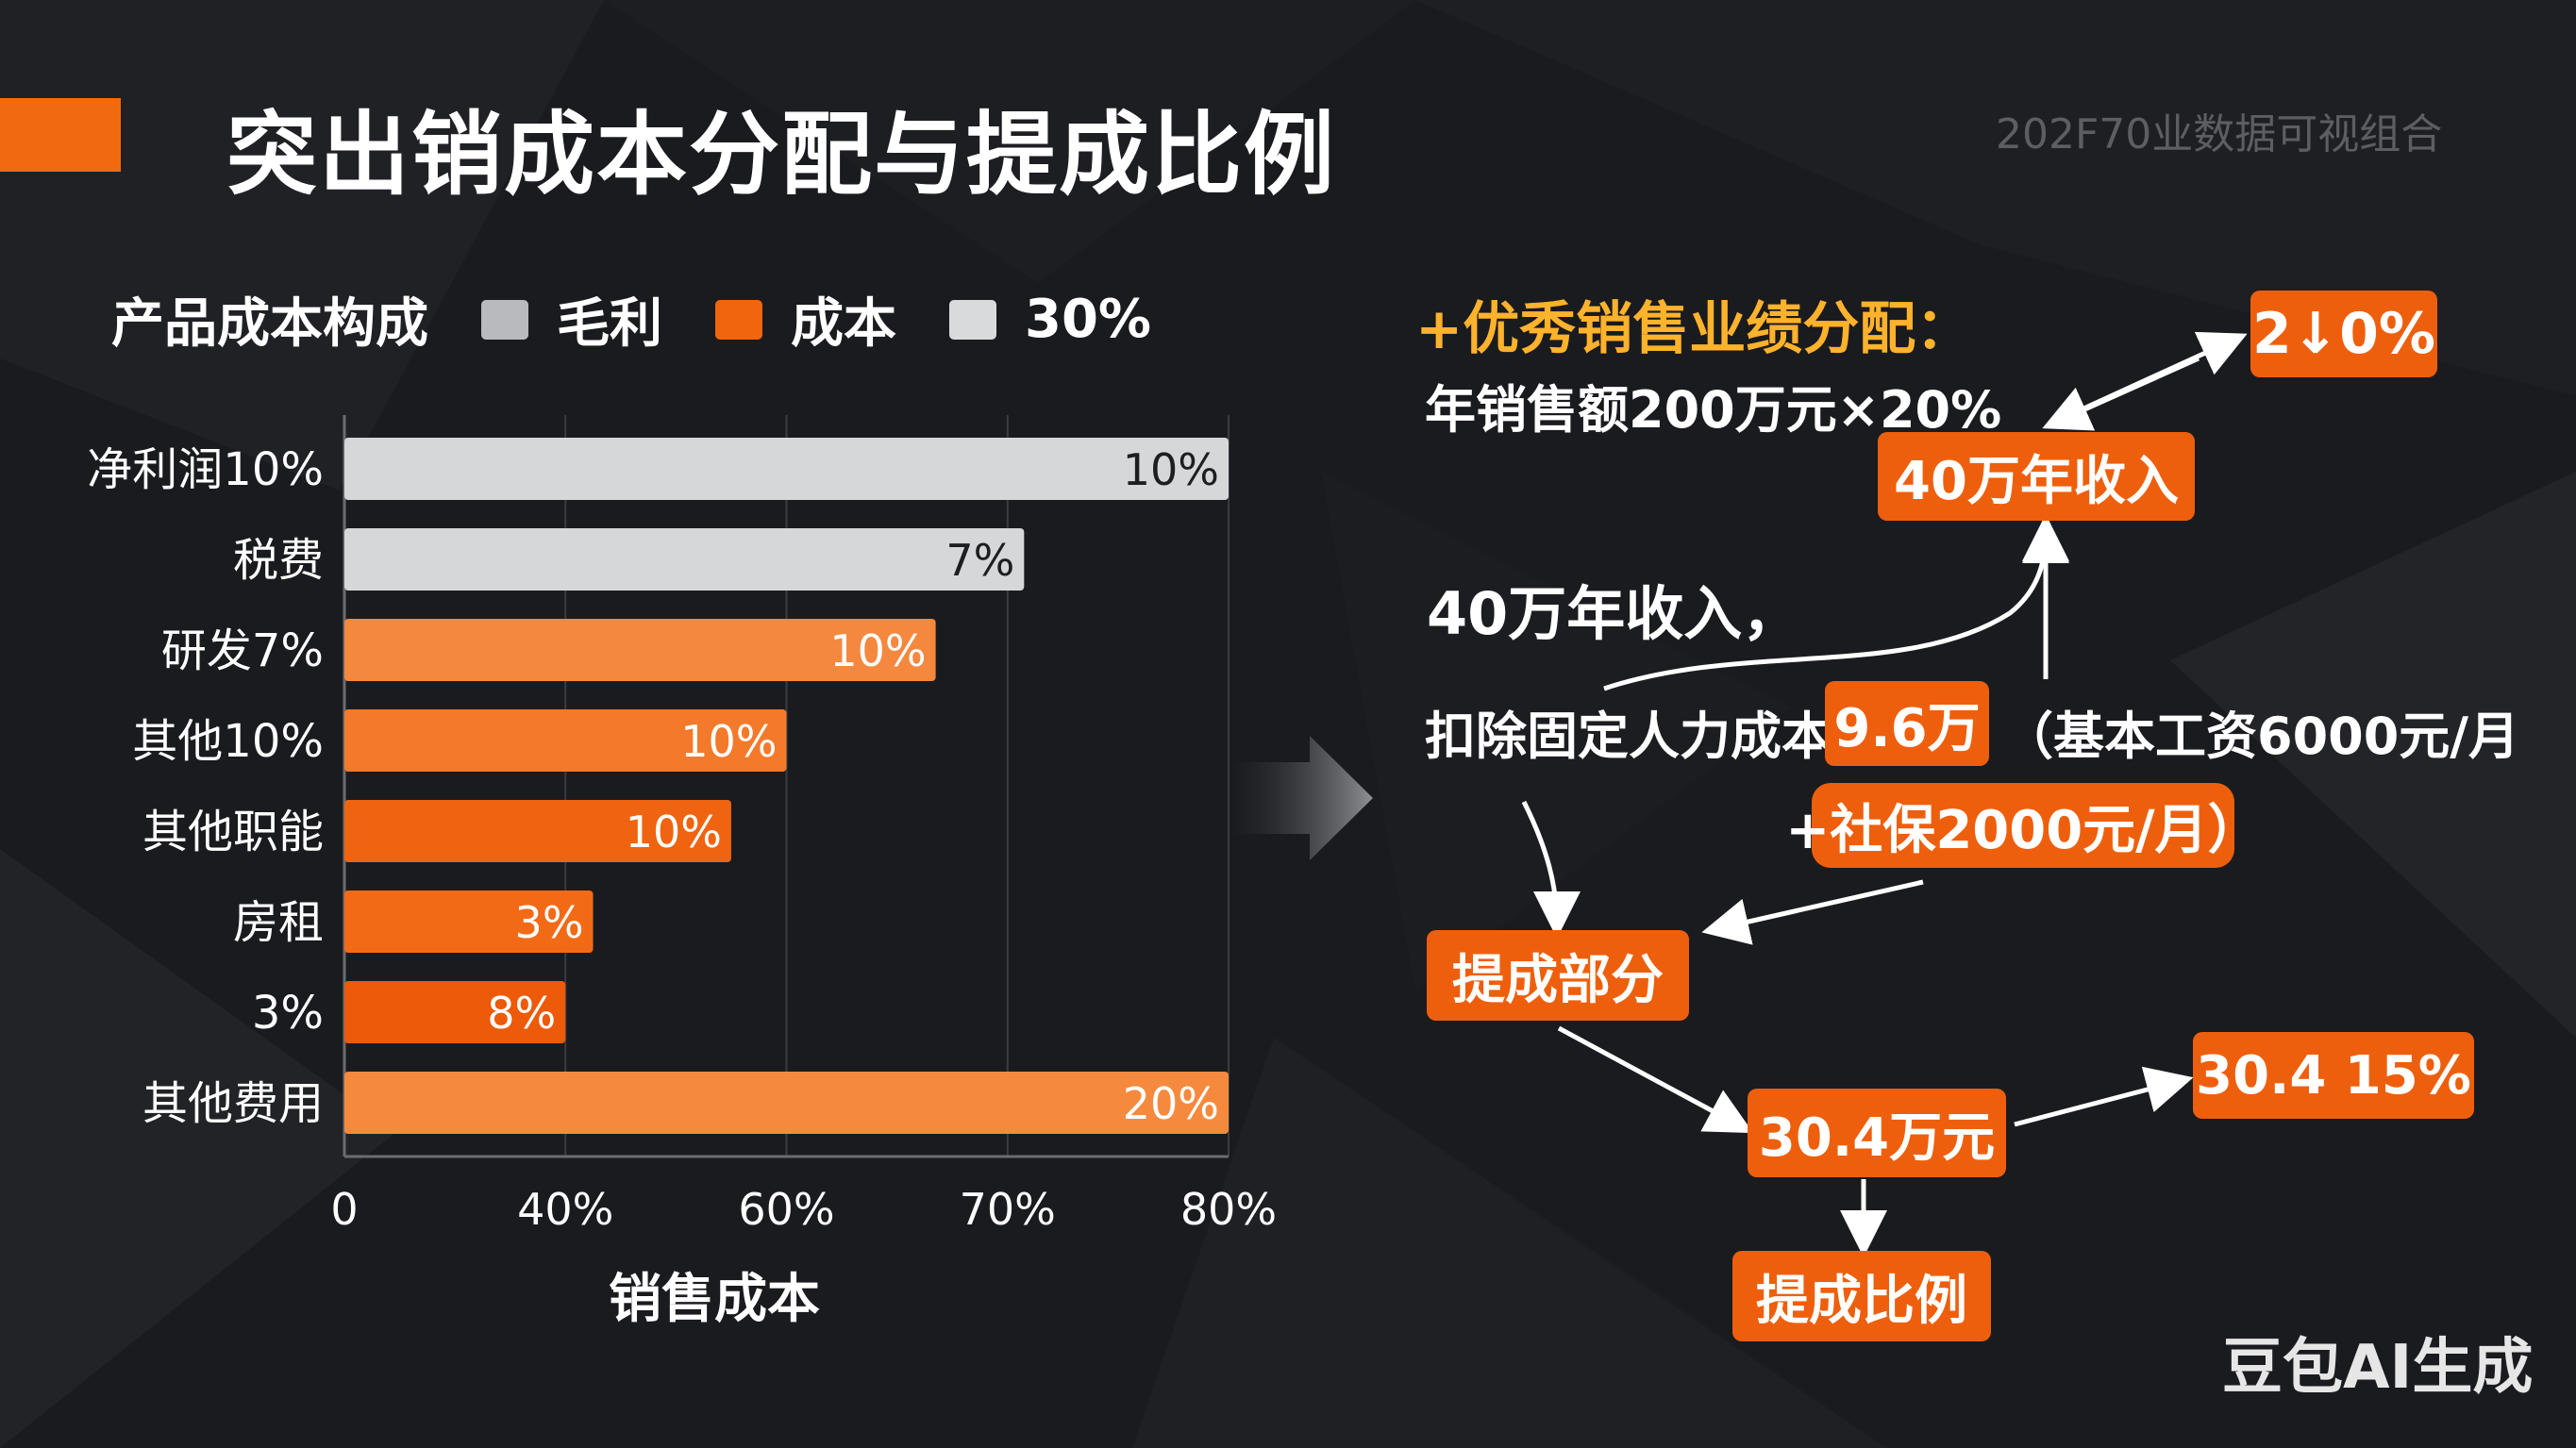 Image resolution: width=2576 pixels, height=1448 pixels. Describe the element at coordinates (233, 832) in the screenshot. I see `category-label: 其他职能` at that location.